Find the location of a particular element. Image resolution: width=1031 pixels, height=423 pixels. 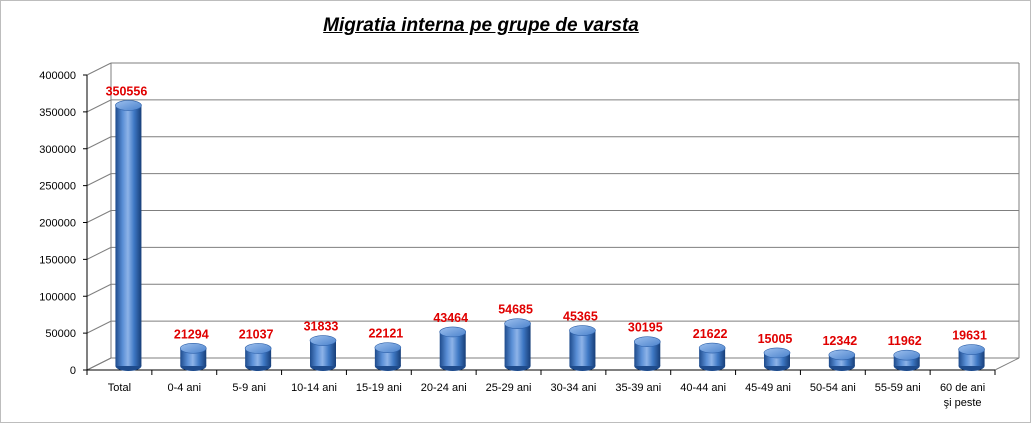

y-tick-label: 100000 is located at coordinates (57, 297).